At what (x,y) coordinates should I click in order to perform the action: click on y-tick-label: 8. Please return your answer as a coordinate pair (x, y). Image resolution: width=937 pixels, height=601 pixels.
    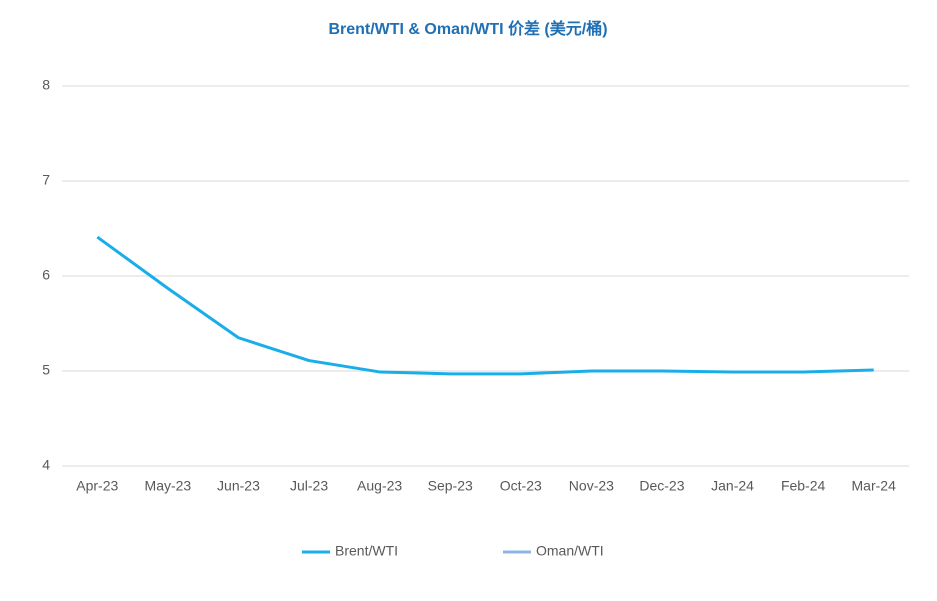
    Looking at the image, I should click on (46, 85).